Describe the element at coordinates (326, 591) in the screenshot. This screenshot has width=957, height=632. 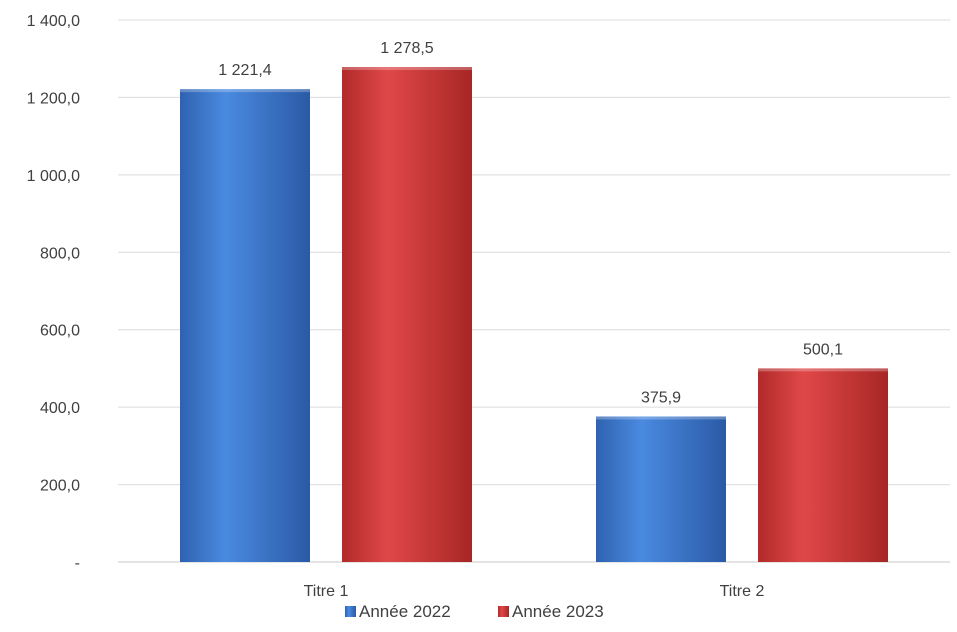
I see `category-label: Titre 1` at that location.